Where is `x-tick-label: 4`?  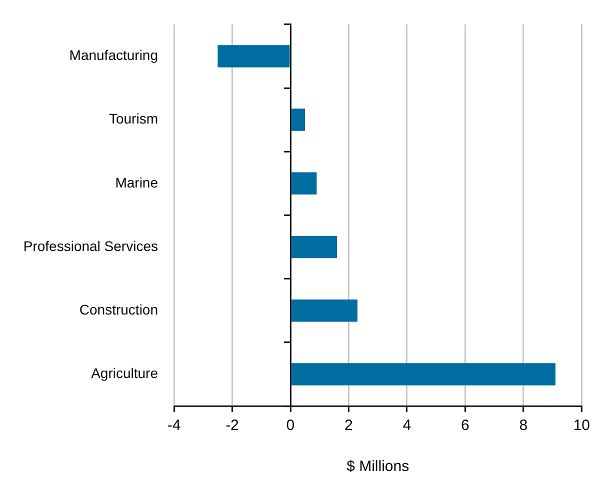
x-tick-label: 4 is located at coordinates (407, 425).